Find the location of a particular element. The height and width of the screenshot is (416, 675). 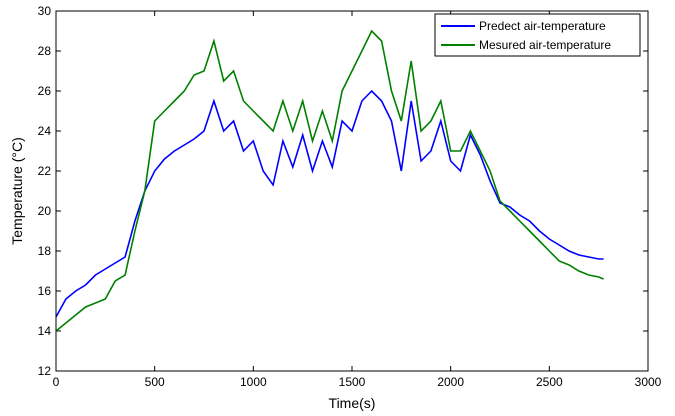

y-tick-label: 26 is located at coordinates (45, 91).